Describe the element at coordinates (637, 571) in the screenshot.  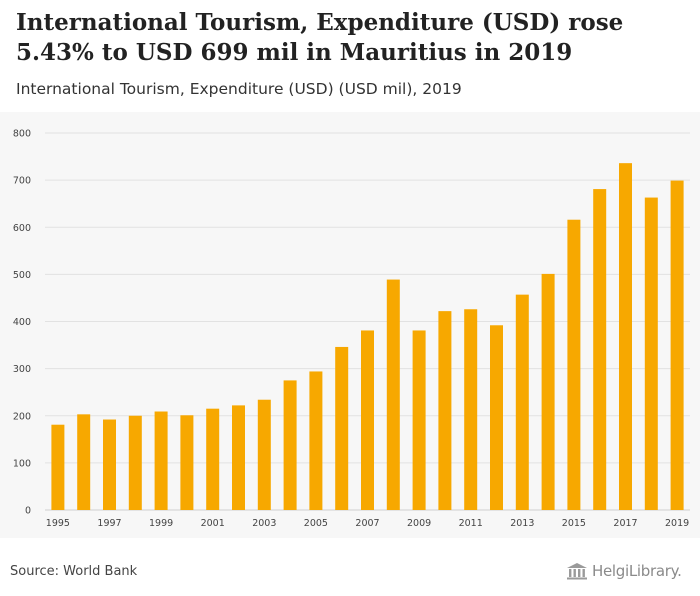
I see `logo-text: HelgiLibrary.` at that location.